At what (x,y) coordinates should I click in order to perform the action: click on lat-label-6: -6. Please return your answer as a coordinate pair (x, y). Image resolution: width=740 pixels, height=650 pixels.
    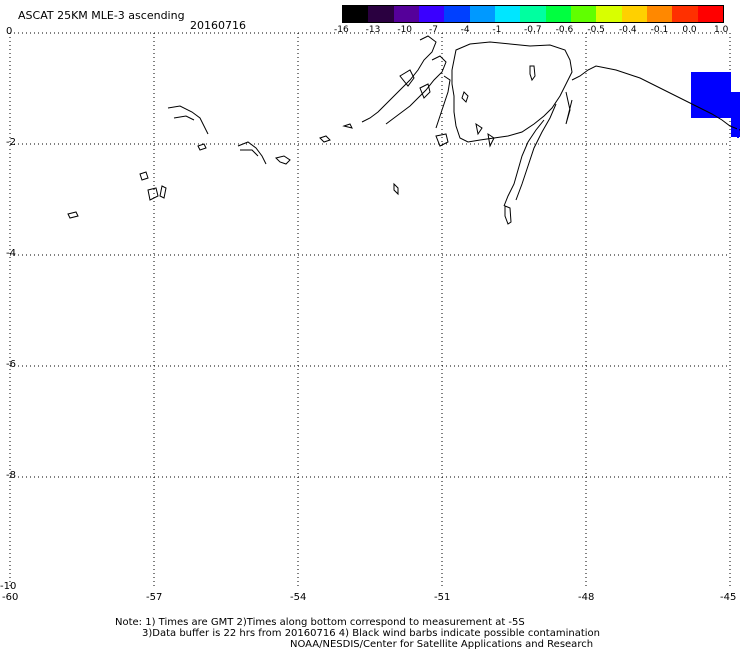
    Looking at the image, I should click on (11, 364).